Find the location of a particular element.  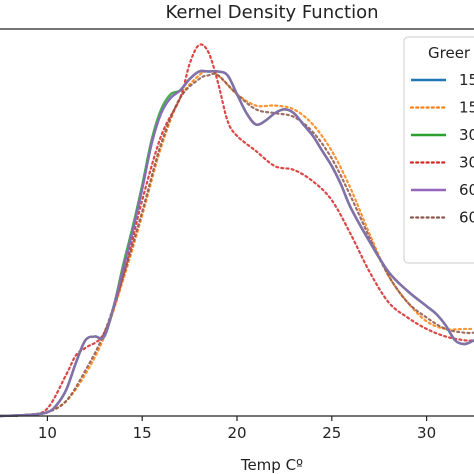

x-axis-label: Temp Cº is located at coordinates (271, 465).